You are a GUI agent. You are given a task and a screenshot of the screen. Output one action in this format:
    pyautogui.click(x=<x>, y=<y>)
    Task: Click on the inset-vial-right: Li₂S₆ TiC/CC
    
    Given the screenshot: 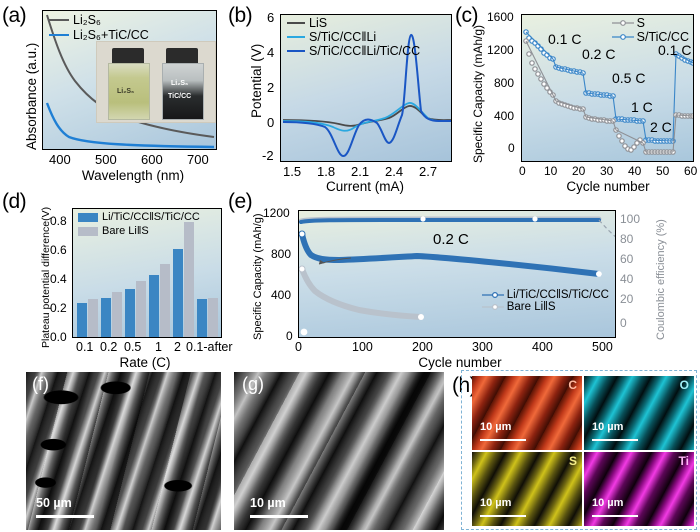 What is the action you would take?
    pyautogui.click(x=182, y=84)
    